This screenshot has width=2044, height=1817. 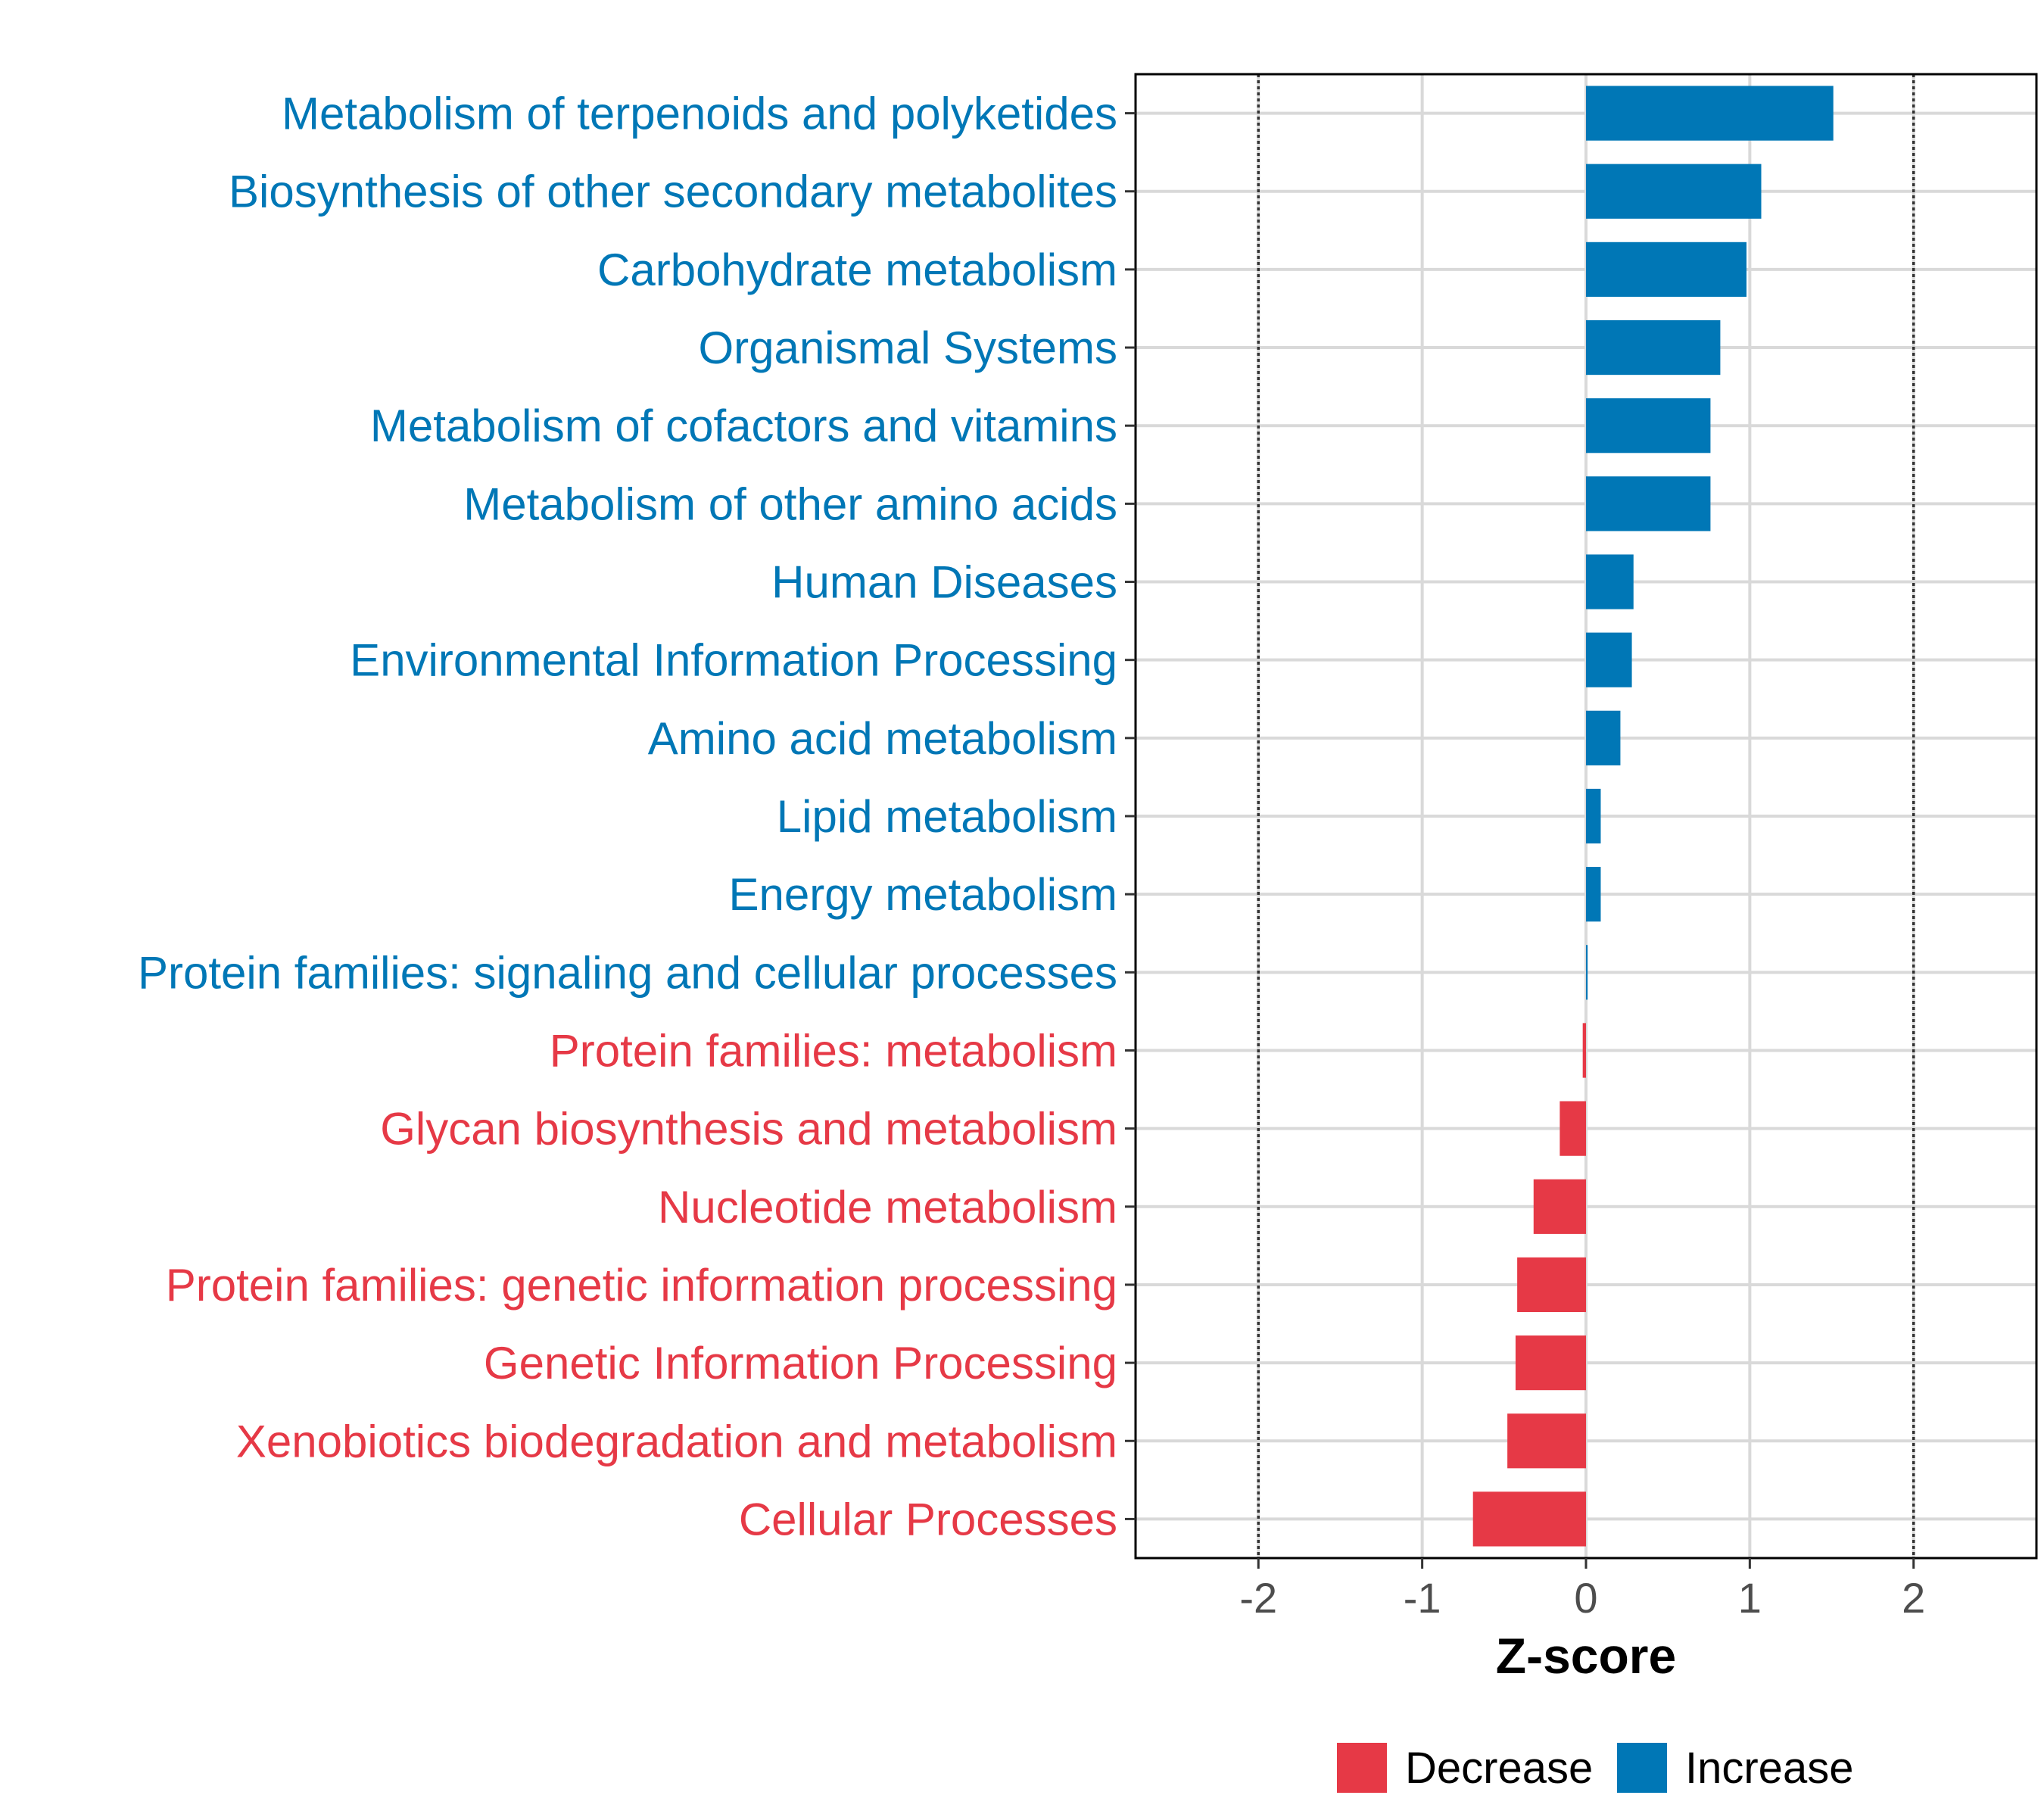 I want to click on category-label: Lipid metabolism, so click(x=947, y=816).